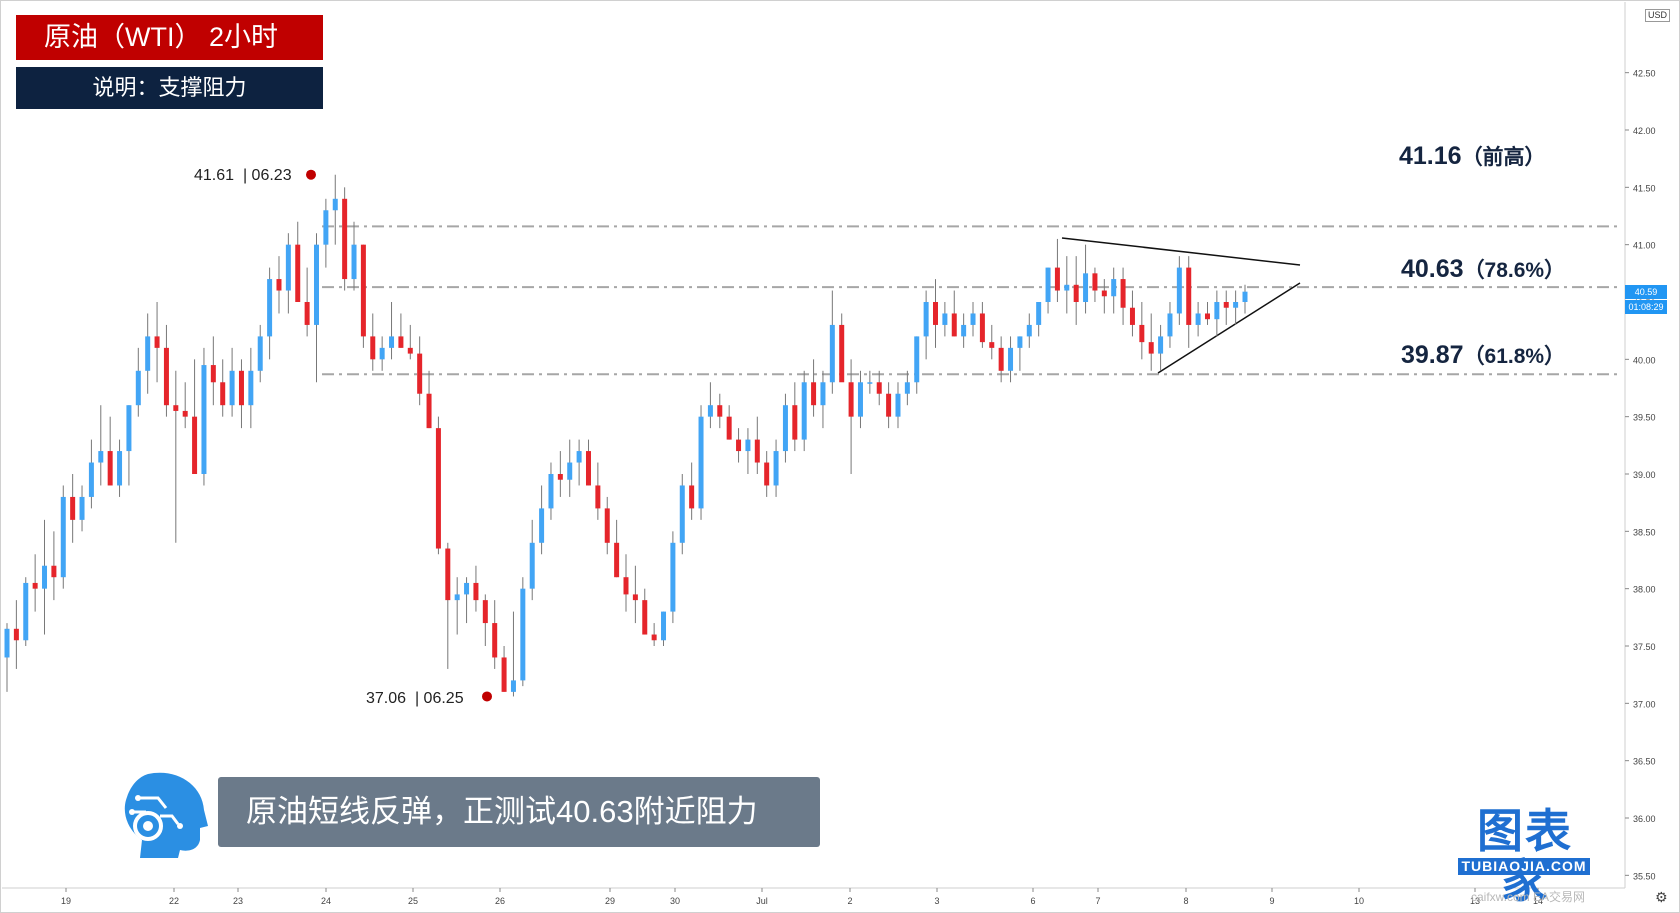 This screenshot has width=1680, height=913. What do you see at coordinates (1644, 819) in the screenshot?
I see `price-tick-label: 36.00` at bounding box center [1644, 819].